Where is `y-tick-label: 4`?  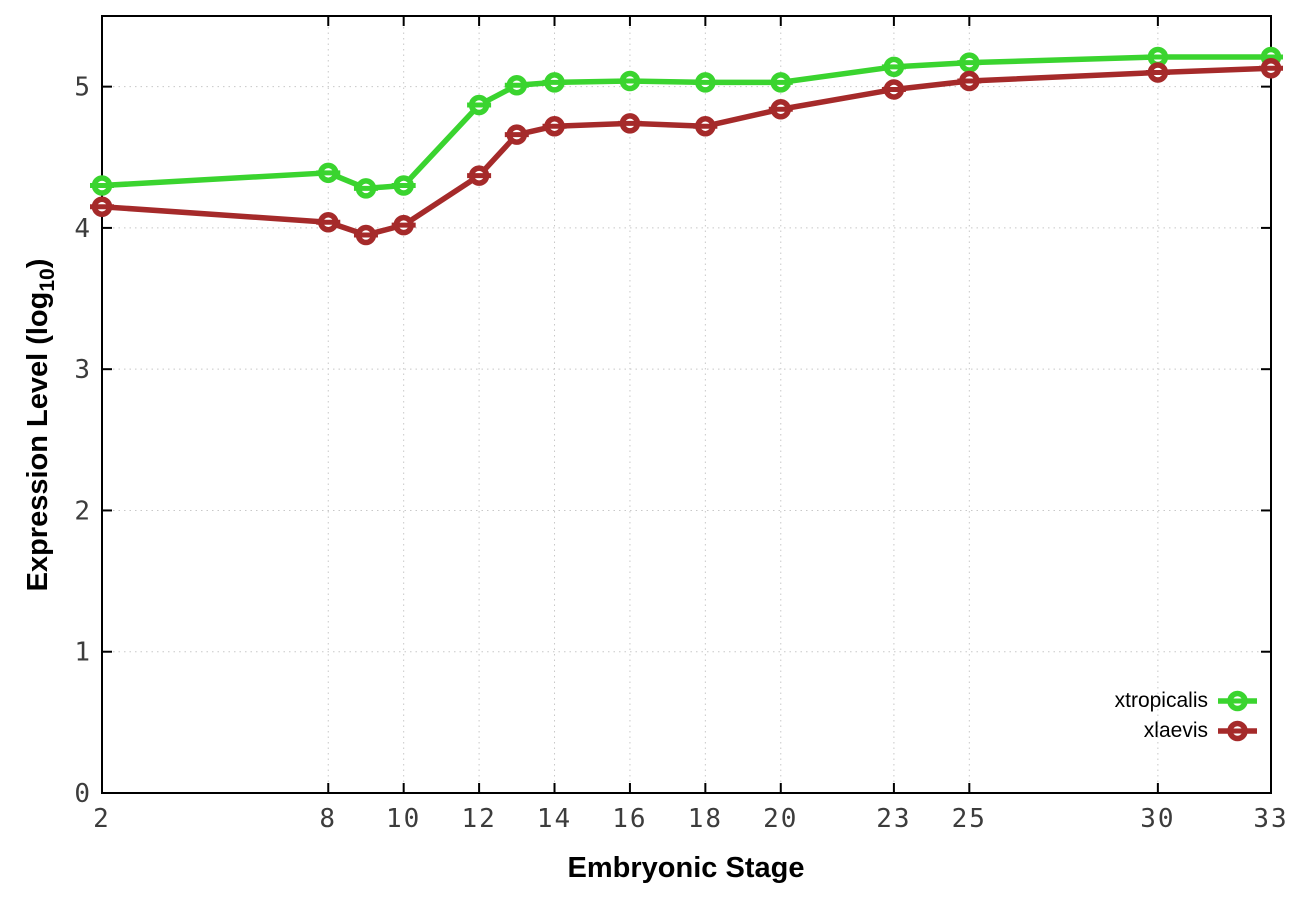
y-tick-label: 4 is located at coordinates (82, 229).